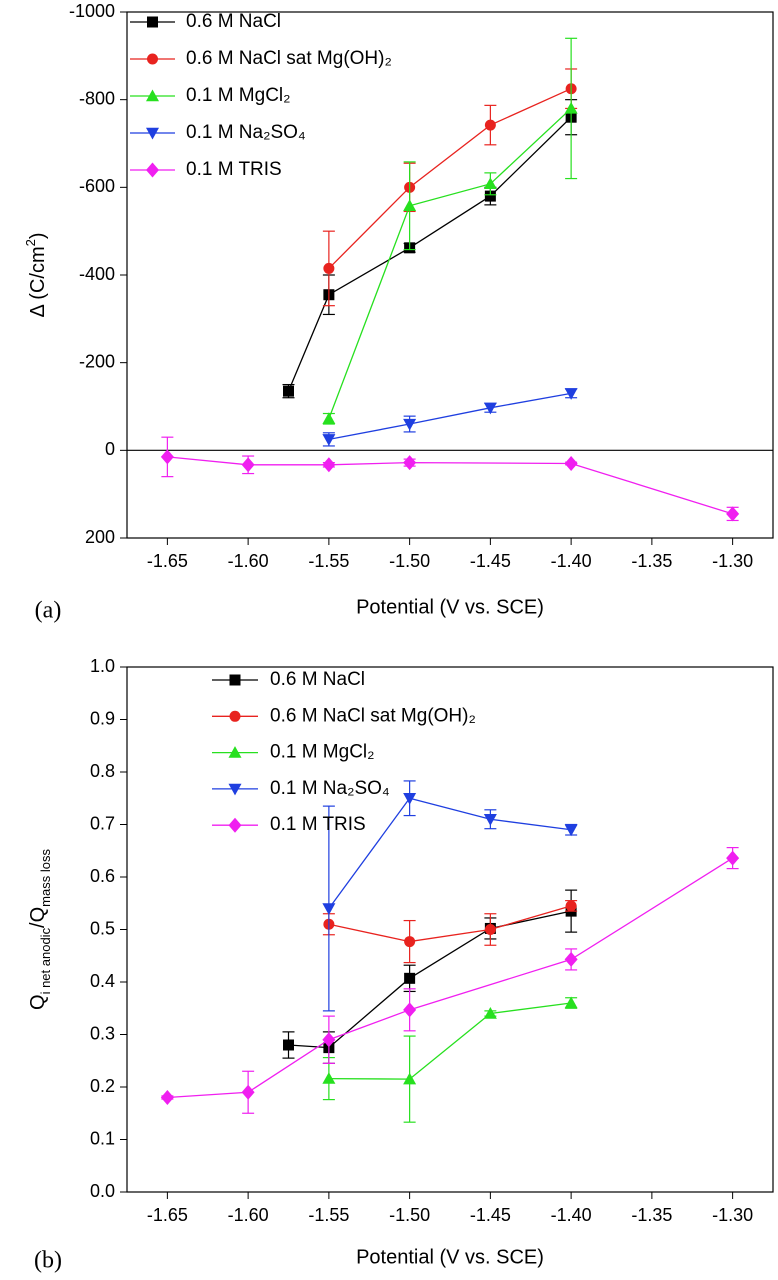  What do you see at coordinates (322, 752) in the screenshot?
I see `legend-label: 0.1 M MgCl₂` at bounding box center [322, 752].